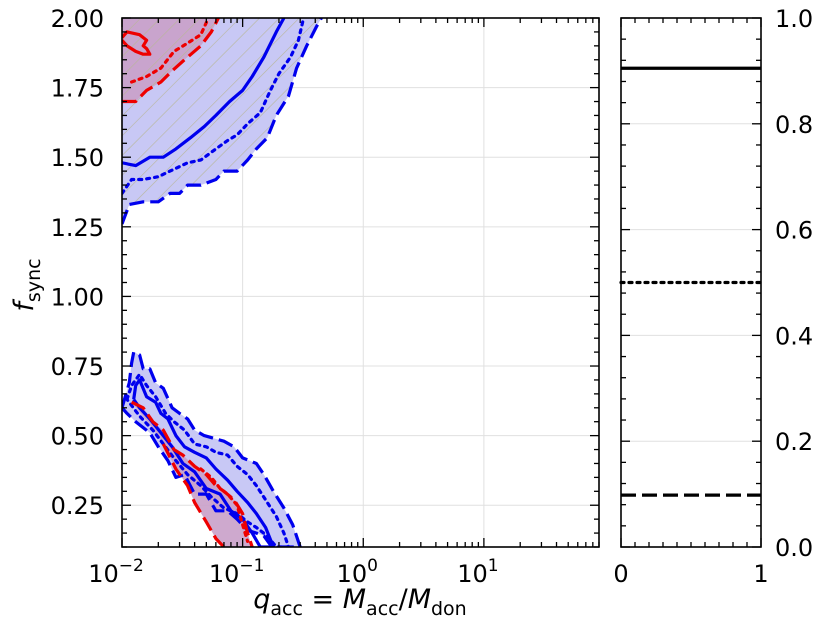 The height and width of the screenshot is (629, 830). What do you see at coordinates (760, 574) in the screenshot?
I see `side-x-tick-label: 1` at bounding box center [760, 574].